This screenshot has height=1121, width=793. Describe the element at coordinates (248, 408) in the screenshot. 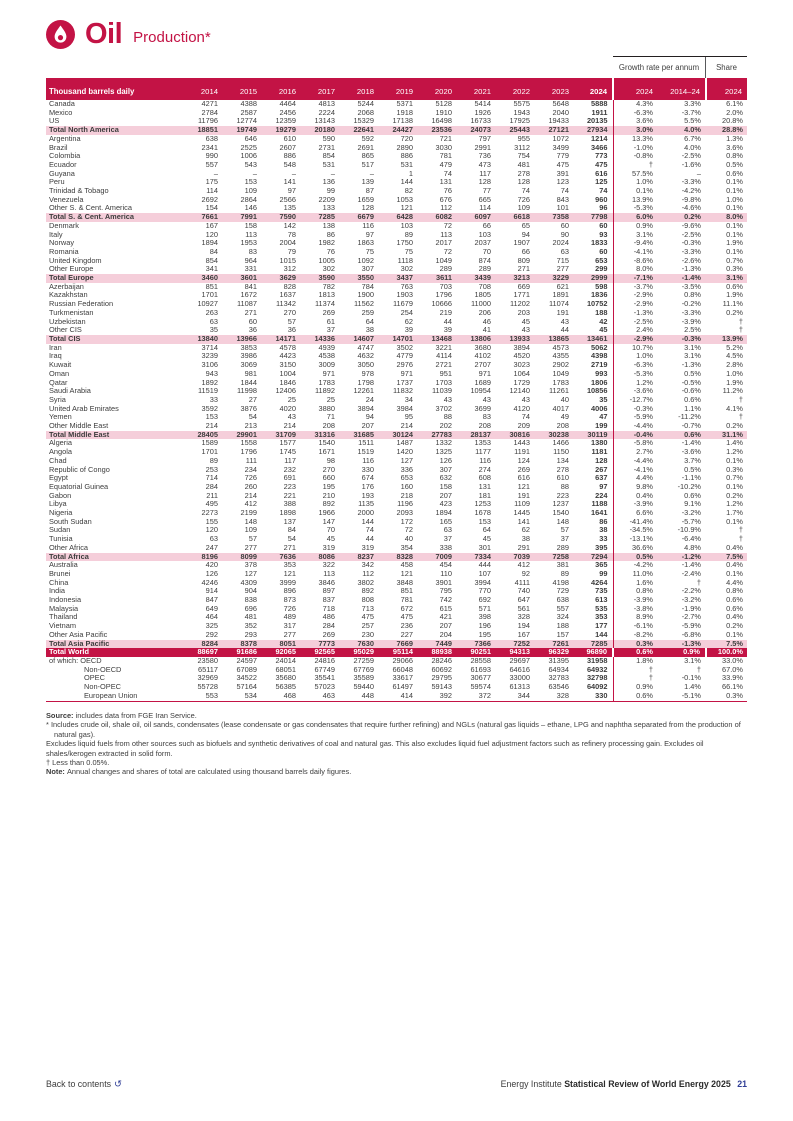

I see `year-value: 3876` at that location.